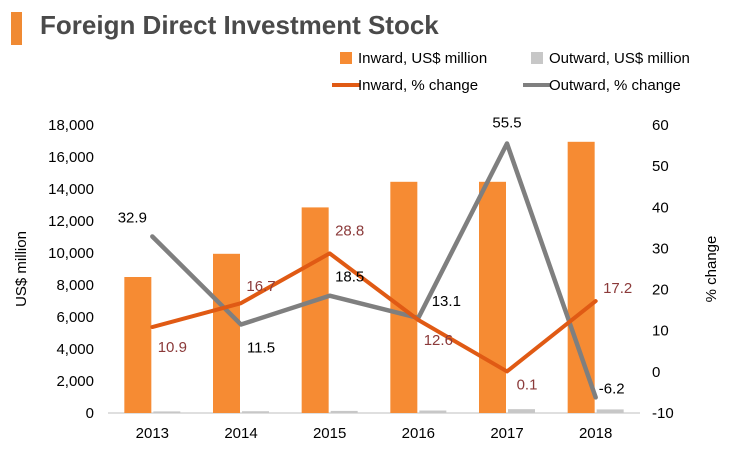 The height and width of the screenshot is (450, 750). I want to click on x-axis: 2013 2014 2015 2016 2017 2018, so click(374, 427).